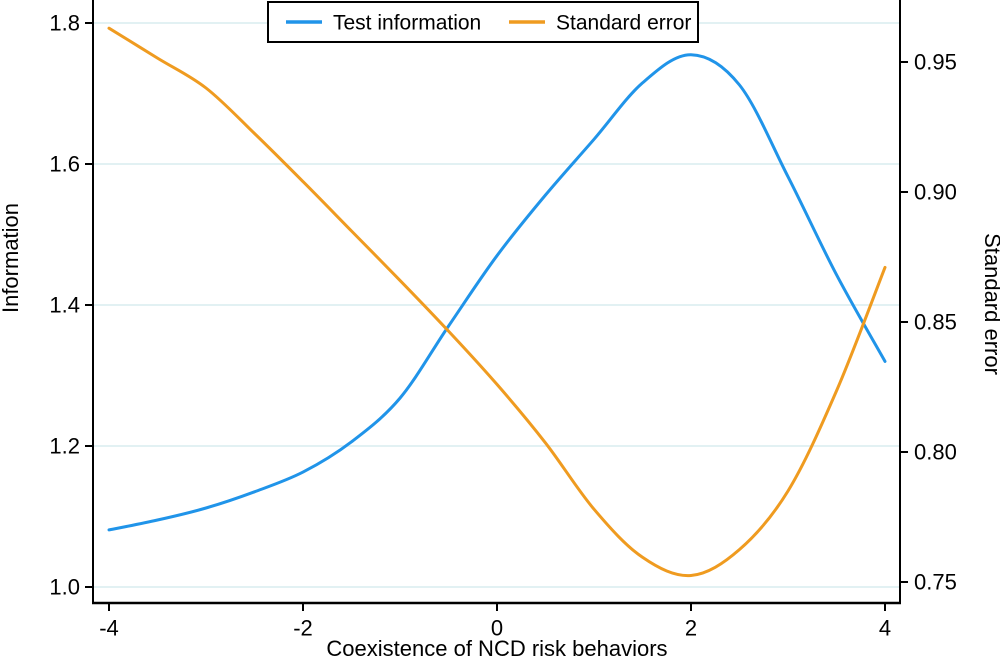  I want to click on y-right-tick-label: 0.75, so click(935, 582).